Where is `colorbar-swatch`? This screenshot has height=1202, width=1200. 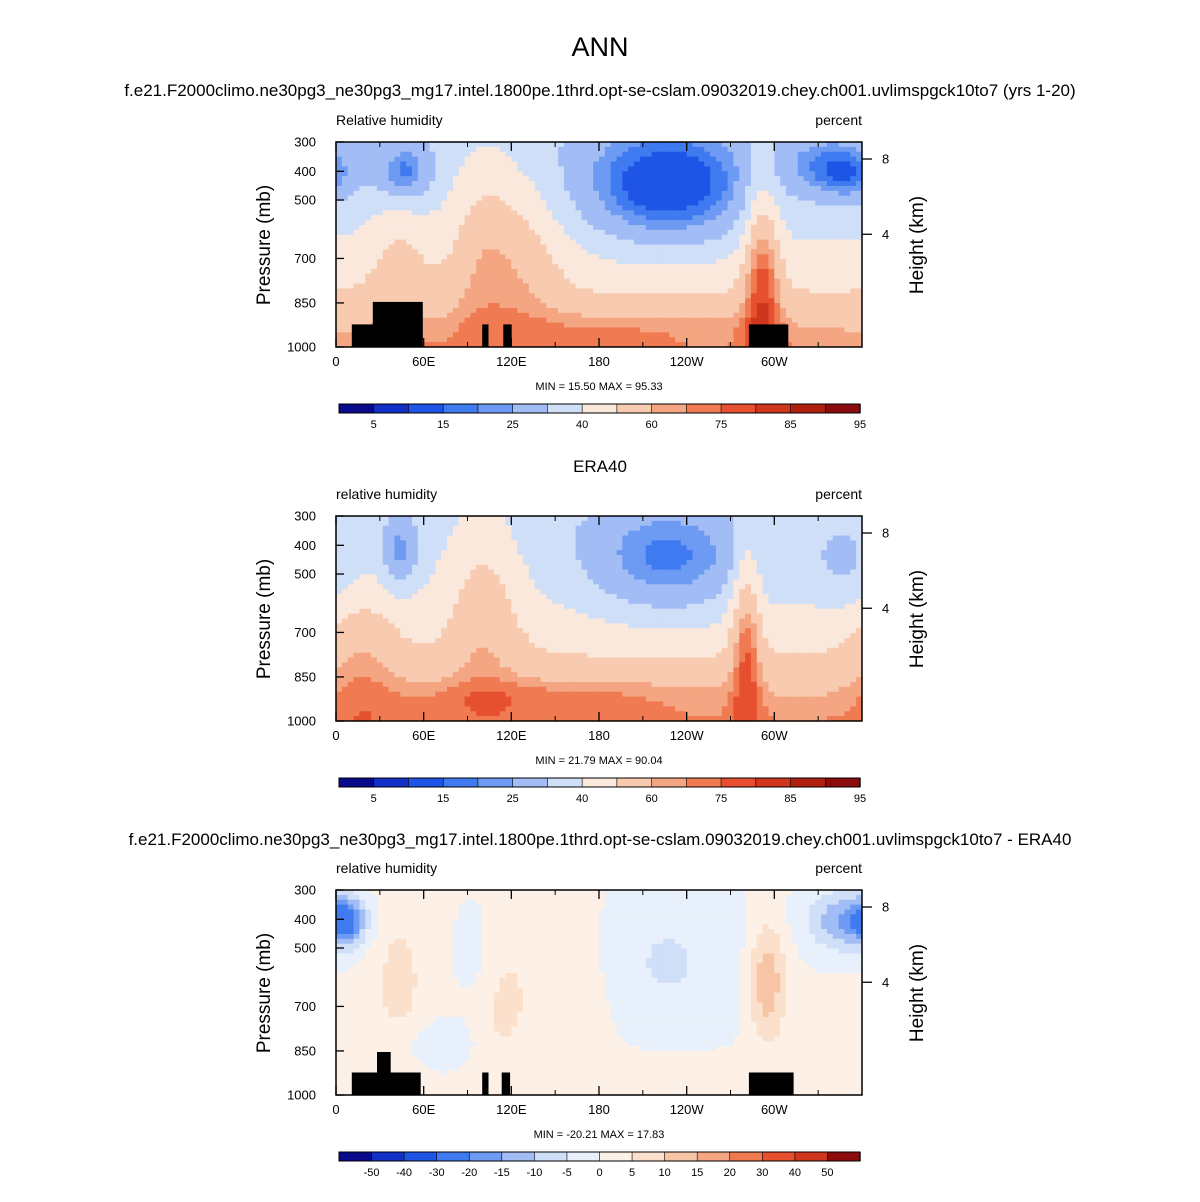
colorbar-swatch is located at coordinates (391, 408).